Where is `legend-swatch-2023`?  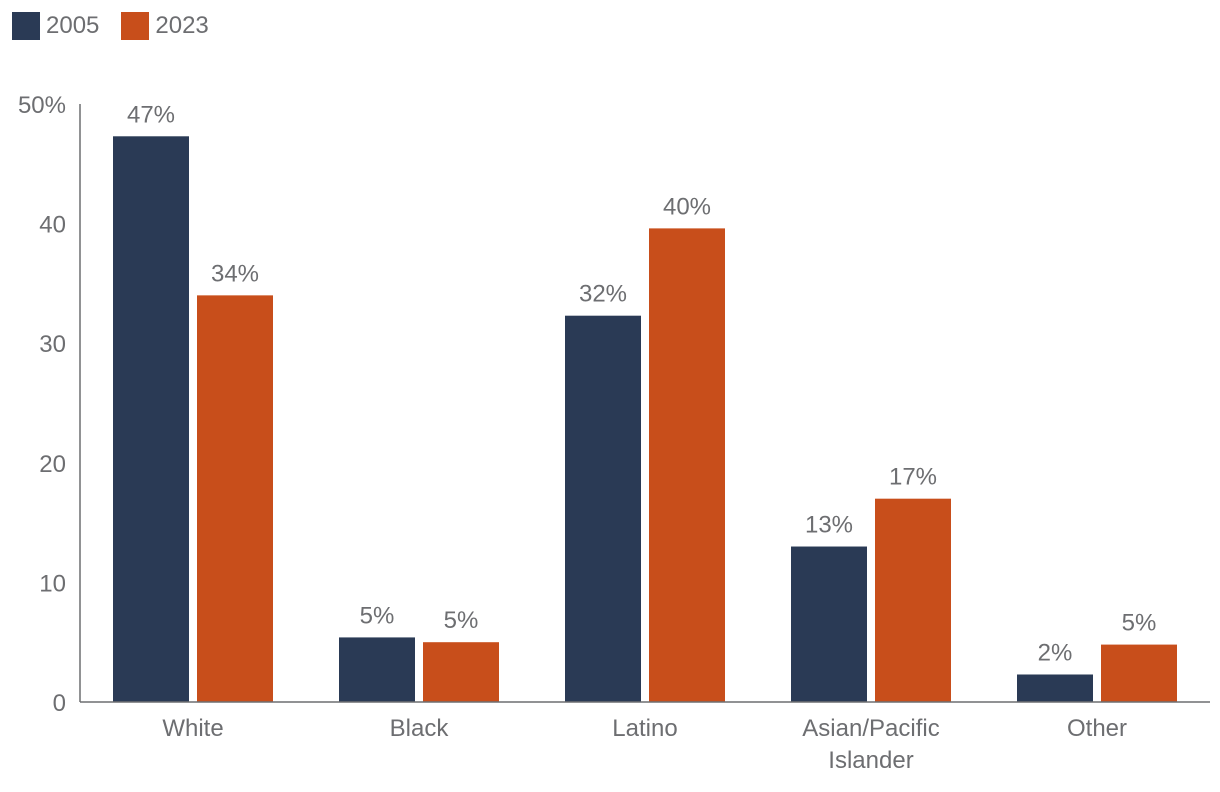
legend-swatch-2023 is located at coordinates (135, 26).